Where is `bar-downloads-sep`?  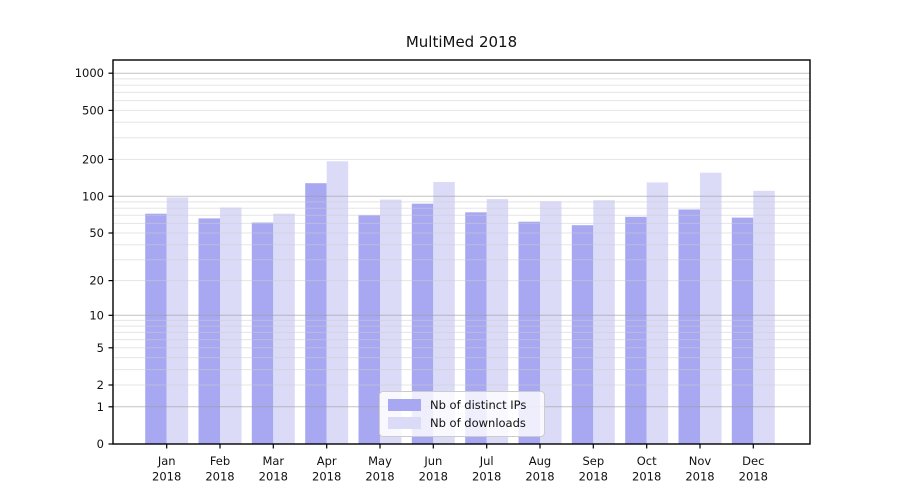
bar-downloads-sep is located at coordinates (604, 322).